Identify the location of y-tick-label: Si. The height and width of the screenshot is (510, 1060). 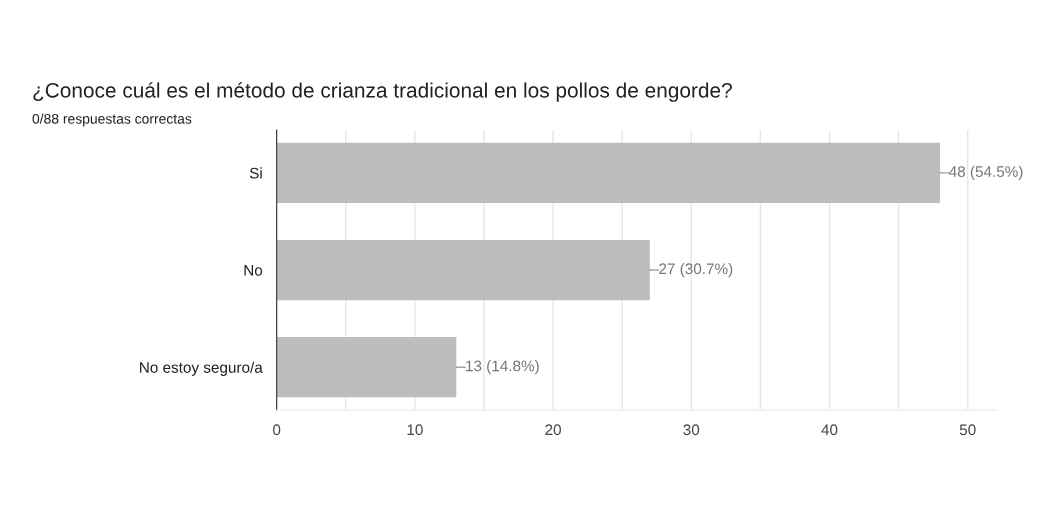
(255, 173).